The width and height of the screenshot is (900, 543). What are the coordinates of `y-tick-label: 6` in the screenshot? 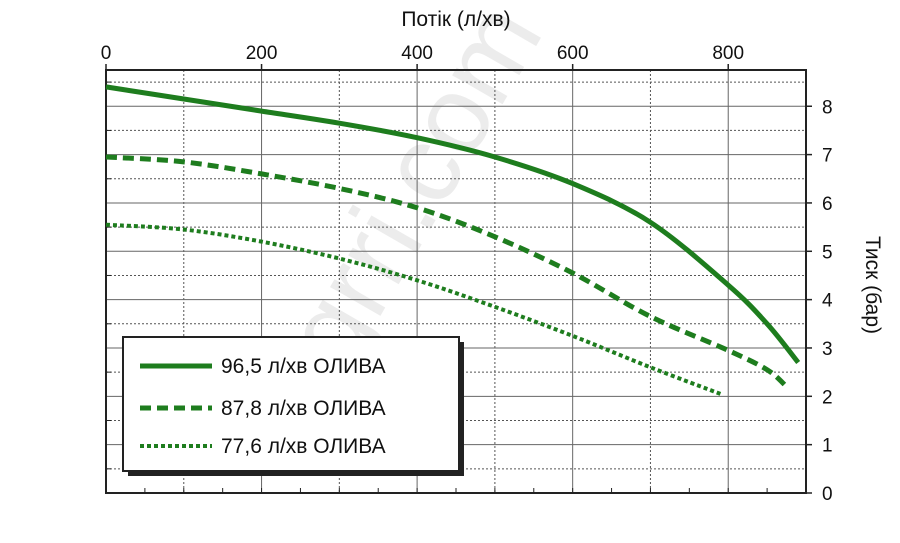 It's located at (827, 204).